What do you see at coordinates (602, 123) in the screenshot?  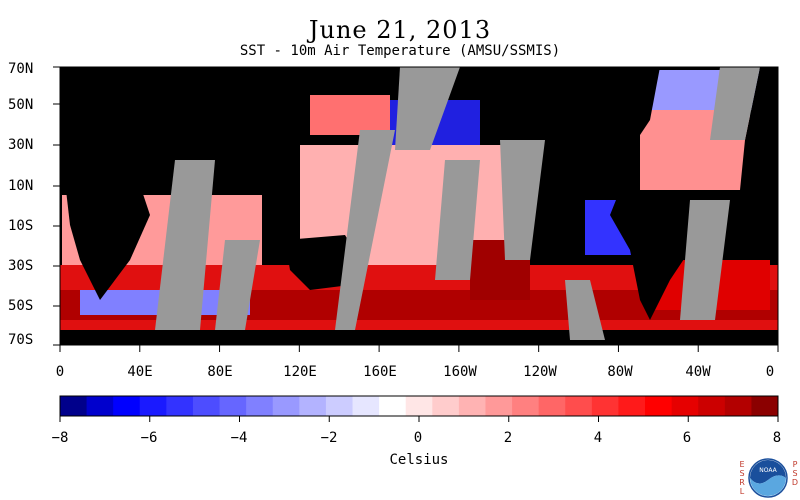 I see `north-america` at bounding box center [602, 123].